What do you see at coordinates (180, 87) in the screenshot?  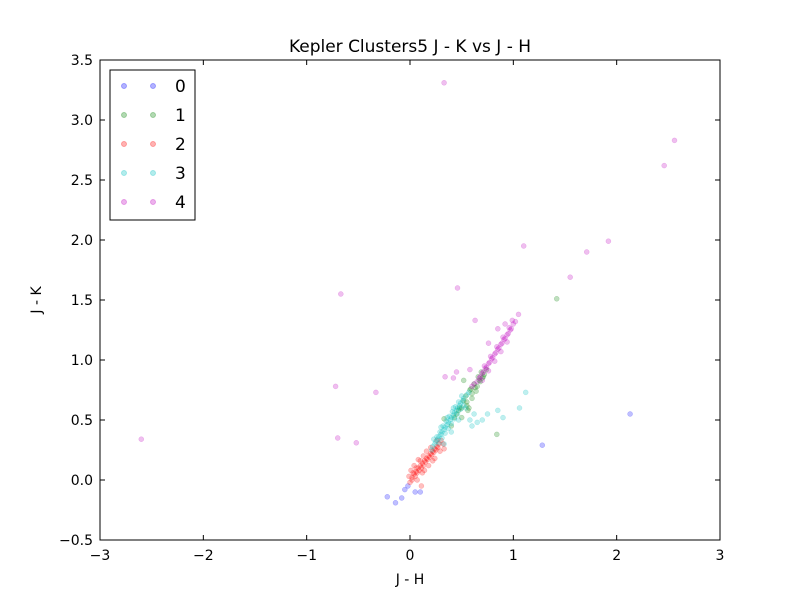 I see `legend-label: 0` at bounding box center [180, 87].